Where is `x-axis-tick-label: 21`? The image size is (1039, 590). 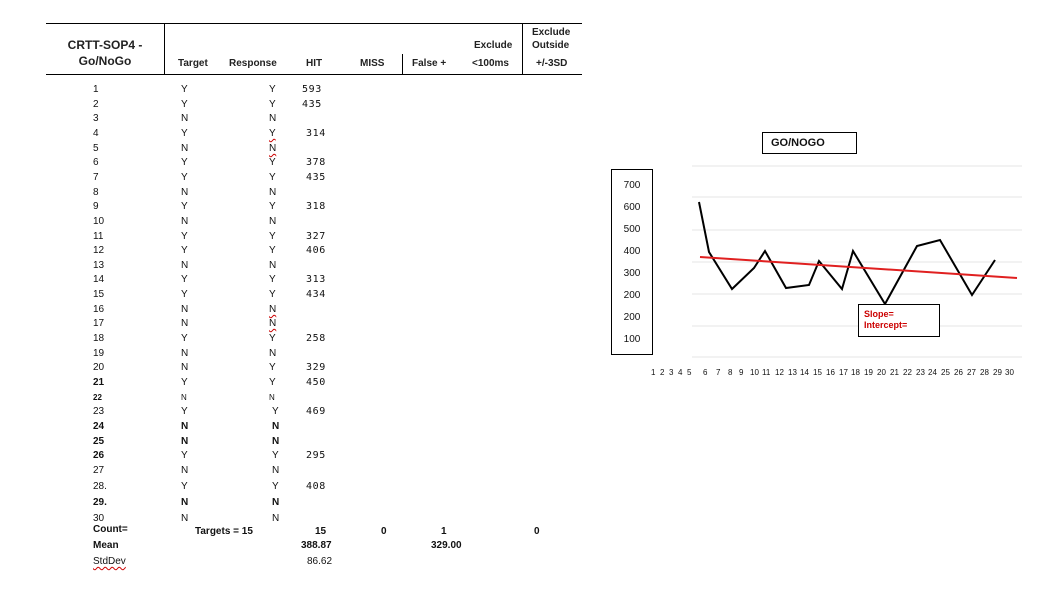 x-axis-tick-label: 21 is located at coordinates (894, 372).